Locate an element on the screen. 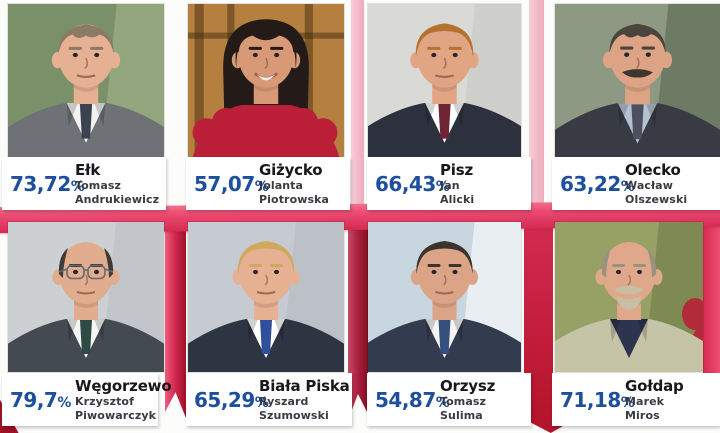 This screenshot has width=720, height=433. result-label-box: 79,7% Węgorzewo Krzysztof Piwowarczyk is located at coordinates (87, 399).